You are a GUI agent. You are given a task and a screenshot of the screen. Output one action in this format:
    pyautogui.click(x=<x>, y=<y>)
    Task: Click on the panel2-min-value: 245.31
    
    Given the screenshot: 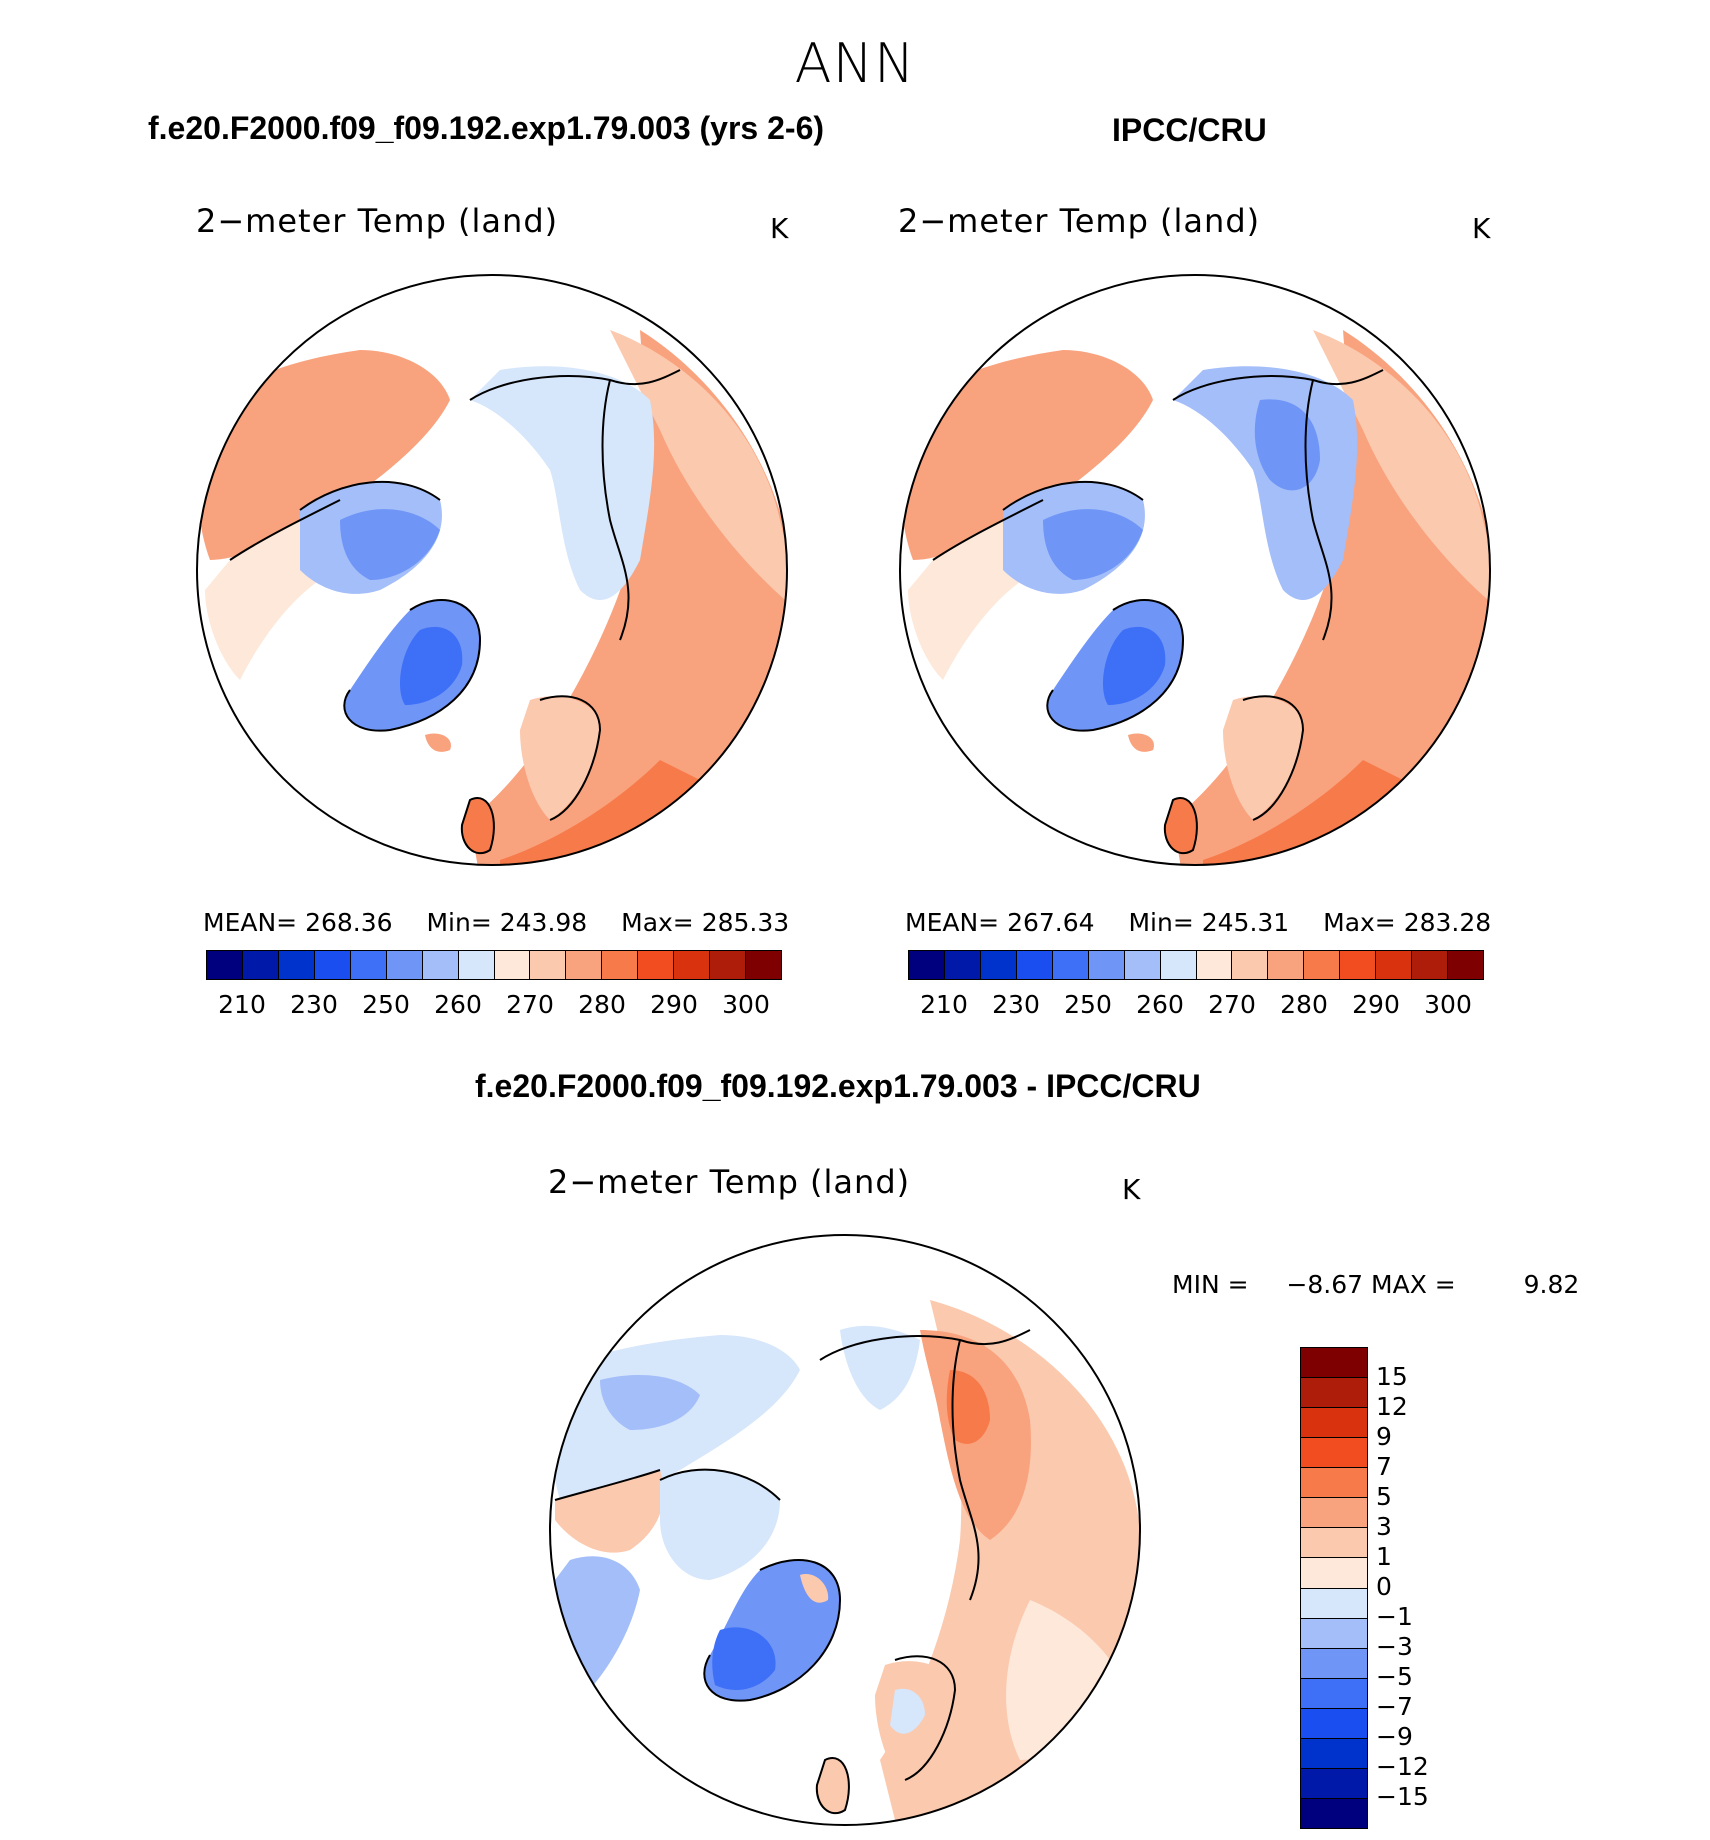 What is the action you would take?
    pyautogui.click(x=1245, y=922)
    